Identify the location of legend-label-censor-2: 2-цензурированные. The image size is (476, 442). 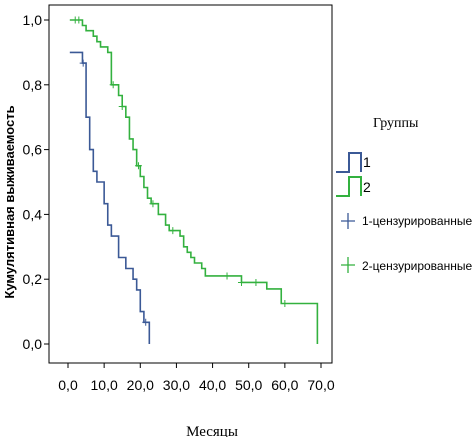
(417, 266).